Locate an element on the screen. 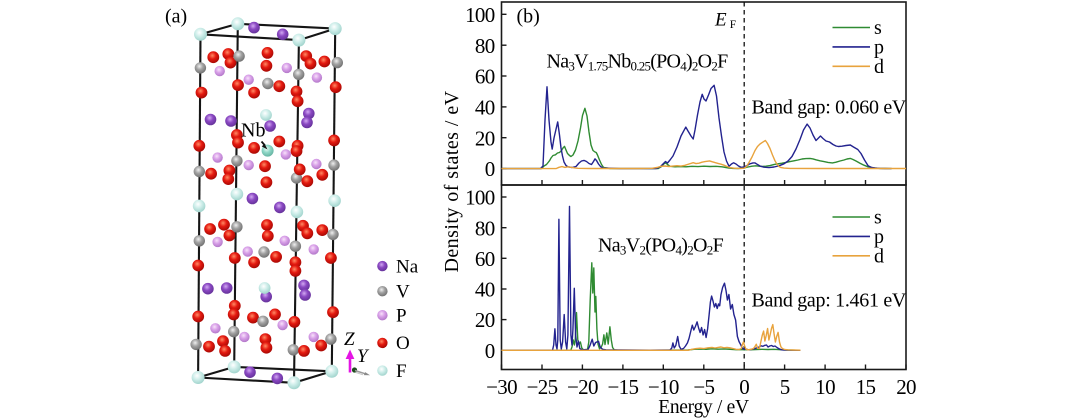 This screenshot has height=419, width=1080. svg-text: (b) is located at coordinates (528, 17).